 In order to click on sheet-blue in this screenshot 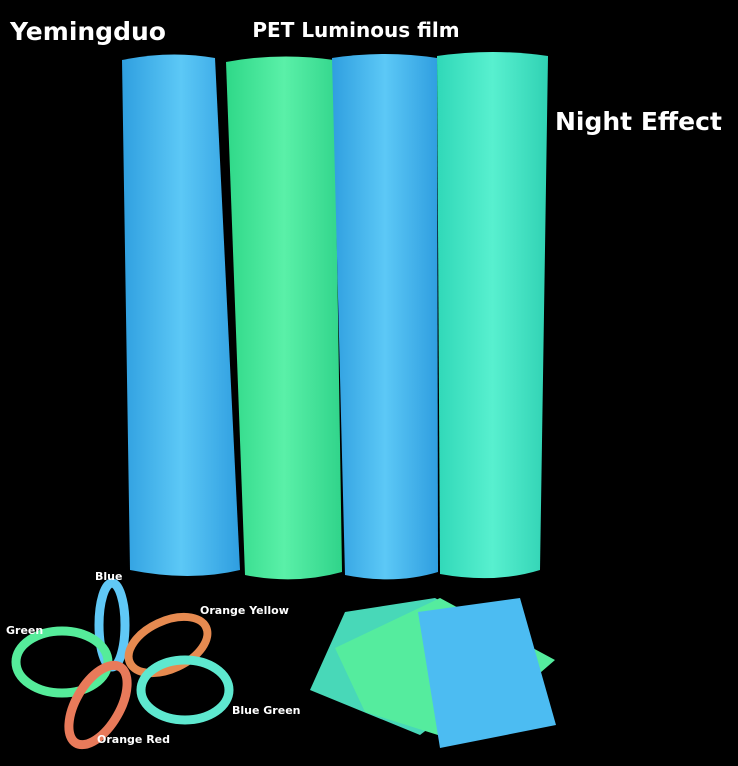, I will do `click(487, 673)`.